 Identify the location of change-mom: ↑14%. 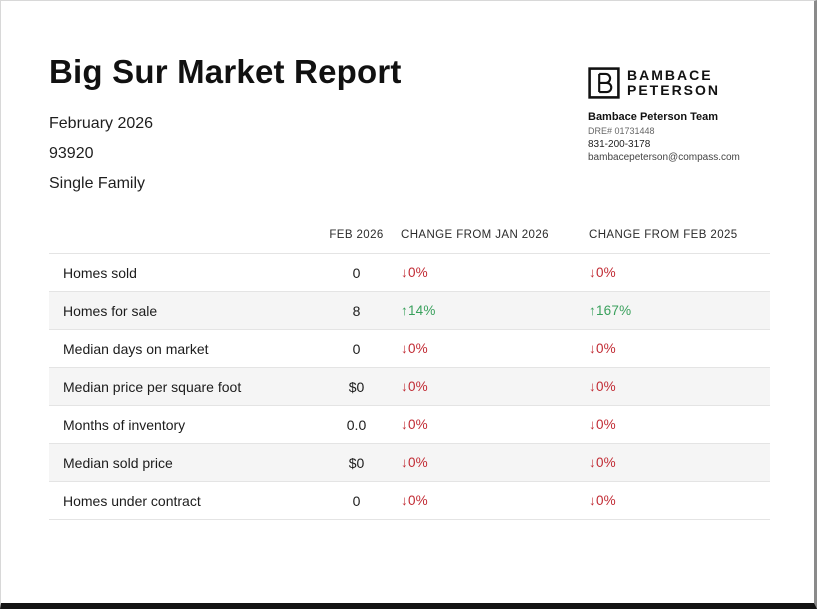
(418, 310).